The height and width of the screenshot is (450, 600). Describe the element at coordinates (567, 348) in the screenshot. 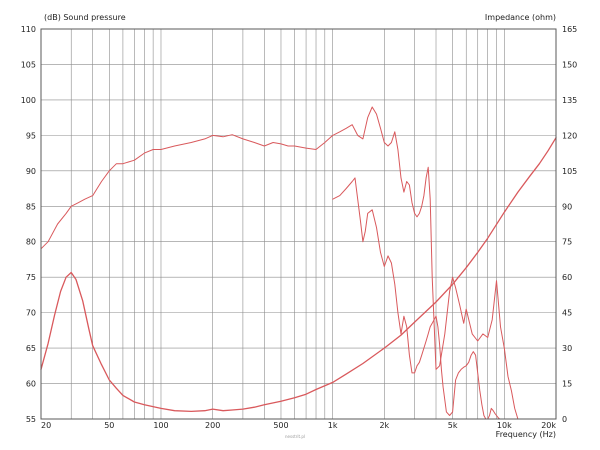

I see `y-right-tick-label: 30` at that location.